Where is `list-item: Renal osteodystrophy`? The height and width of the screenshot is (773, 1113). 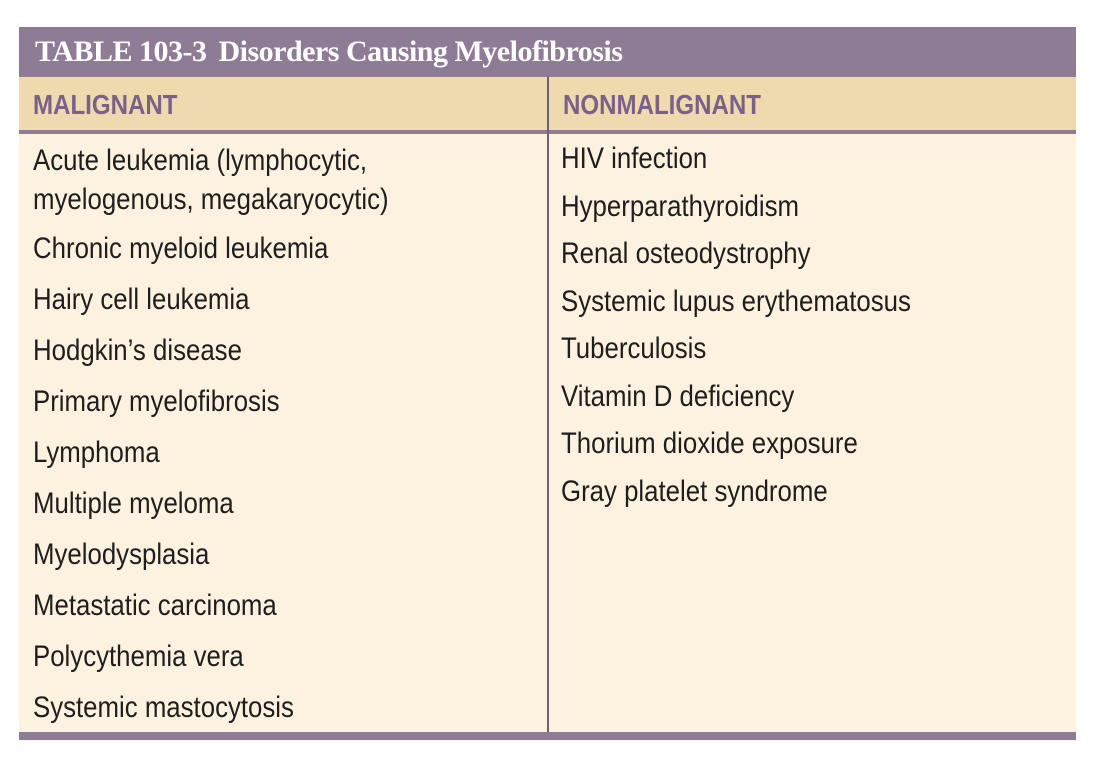 list-item: Renal osteodystrophy is located at coordinates (686, 253).